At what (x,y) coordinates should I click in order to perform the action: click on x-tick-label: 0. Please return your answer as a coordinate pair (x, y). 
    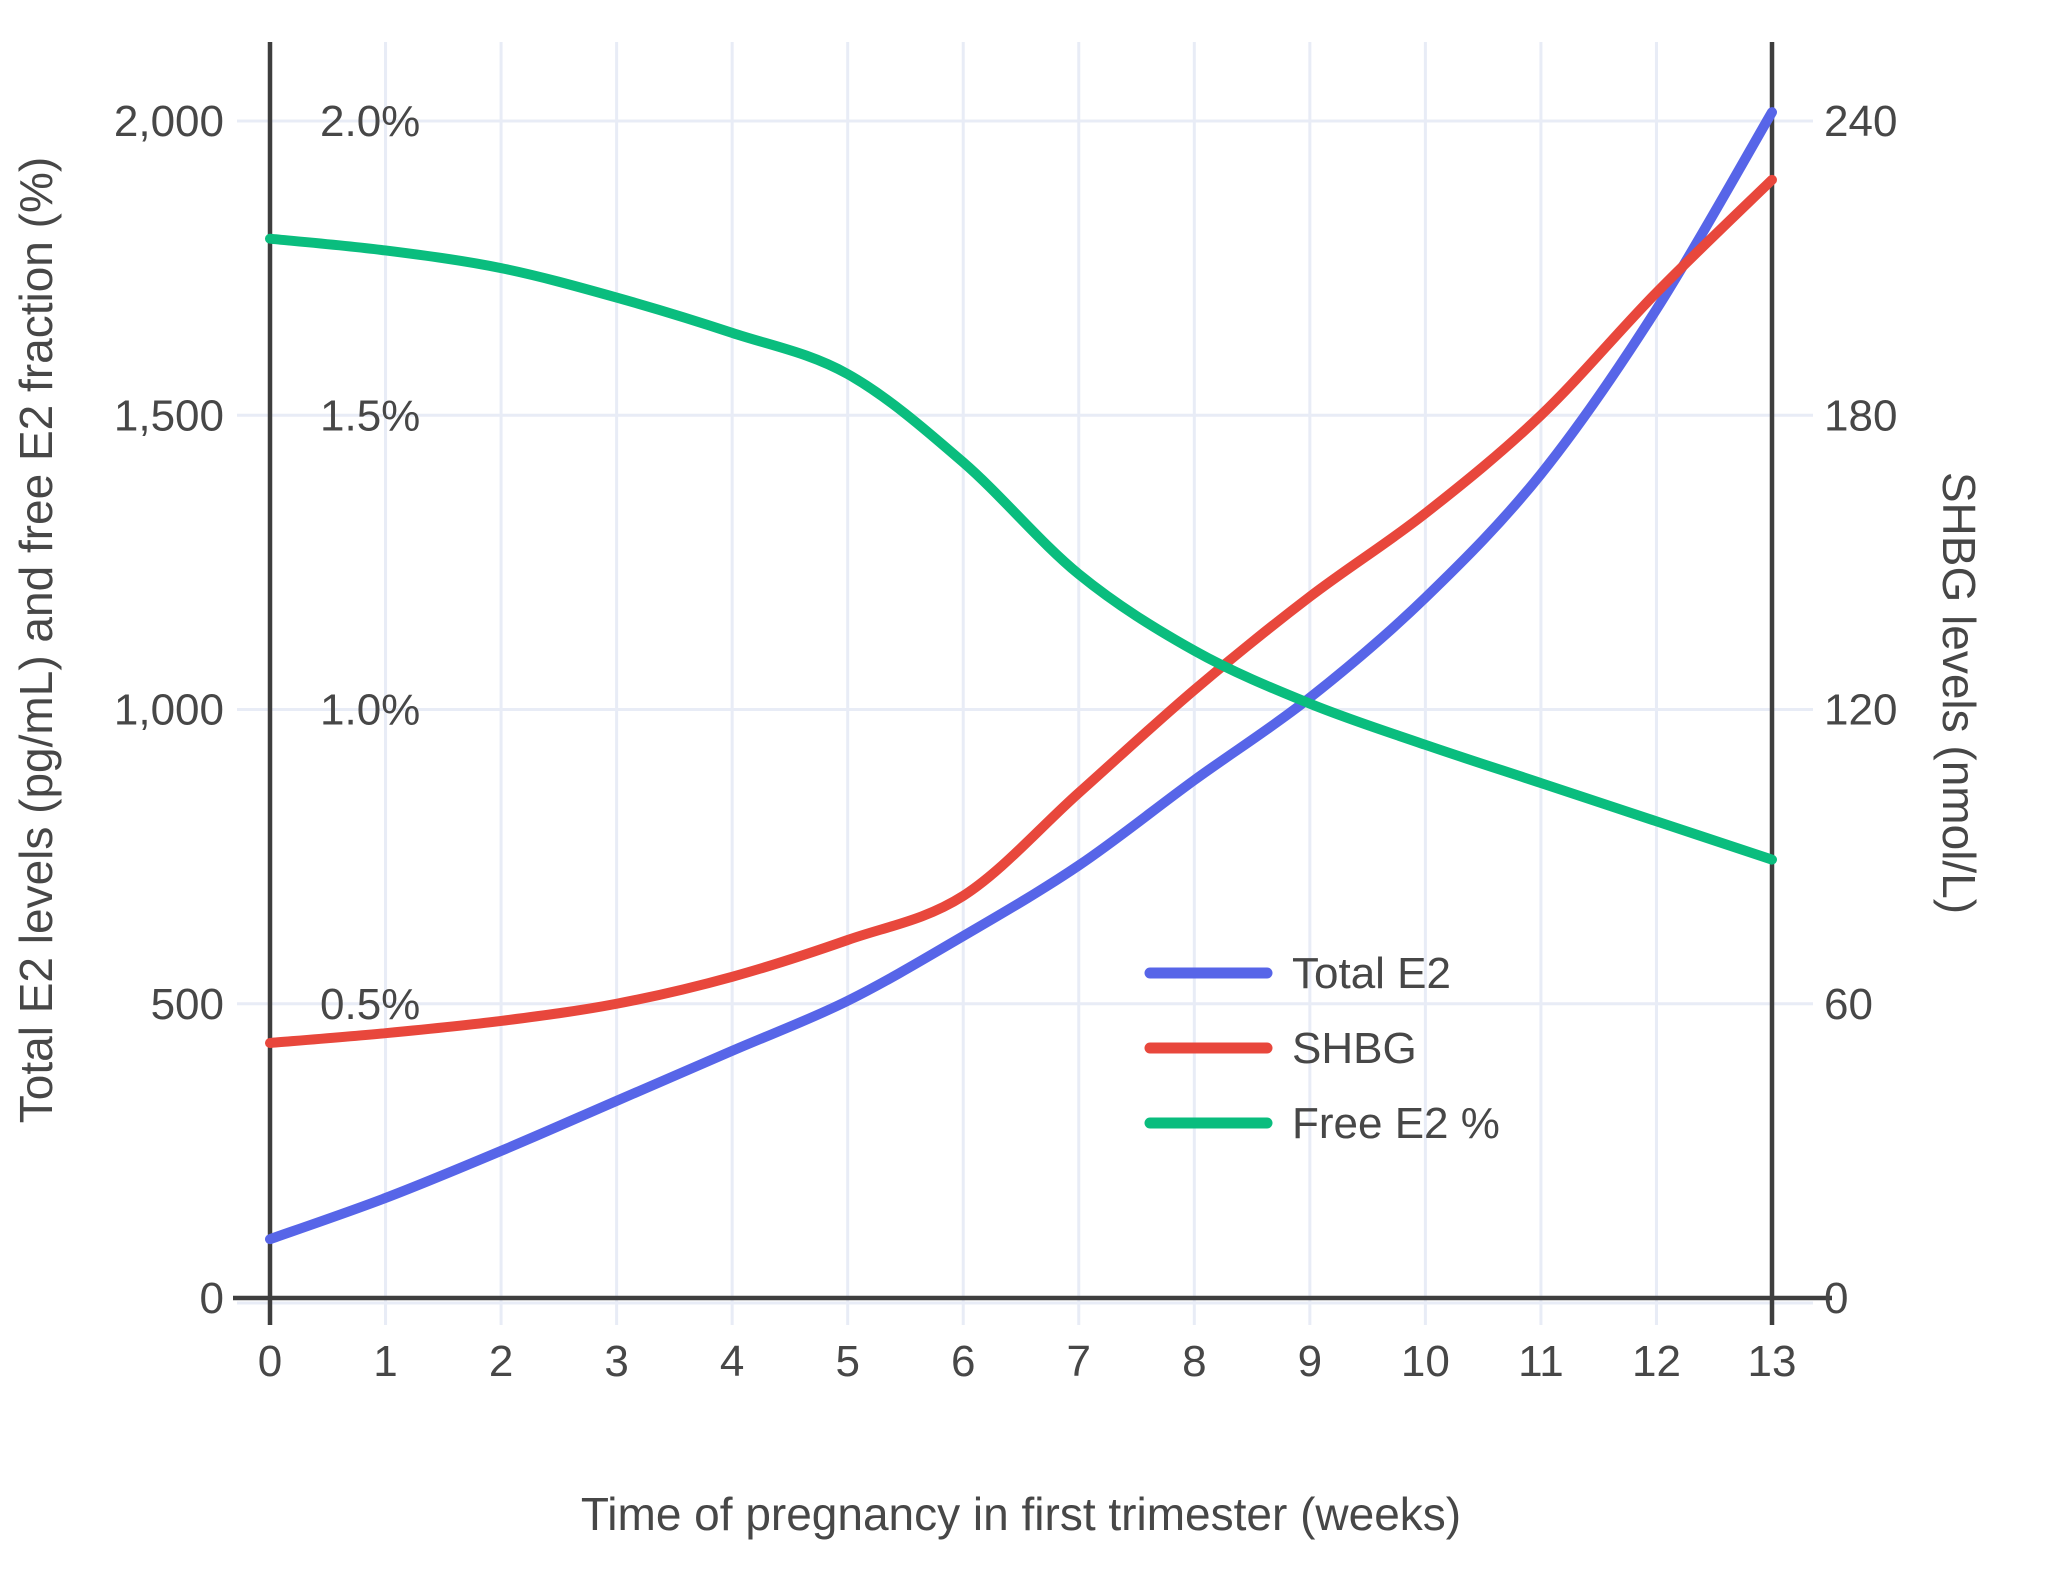
    Looking at the image, I should click on (270, 1361).